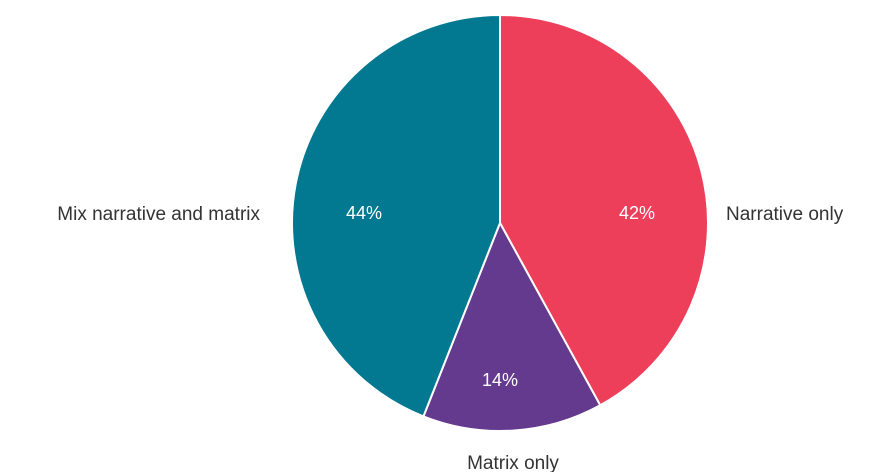 The image size is (872, 472). Describe the element at coordinates (785, 214) in the screenshot. I see `slice-category-label-narrative-only: Narrative only` at that location.